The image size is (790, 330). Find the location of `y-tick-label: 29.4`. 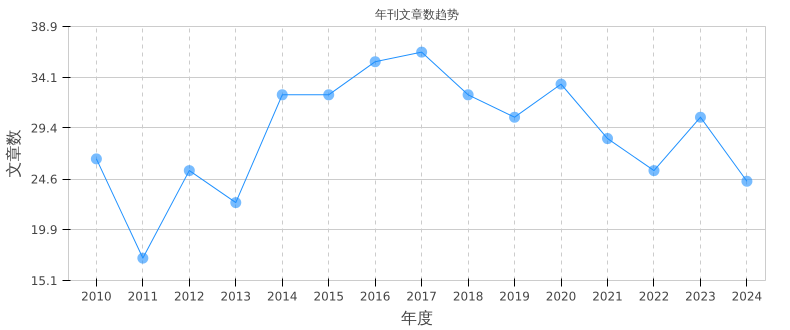

y-tick-label: 29.4 is located at coordinates (44, 128).